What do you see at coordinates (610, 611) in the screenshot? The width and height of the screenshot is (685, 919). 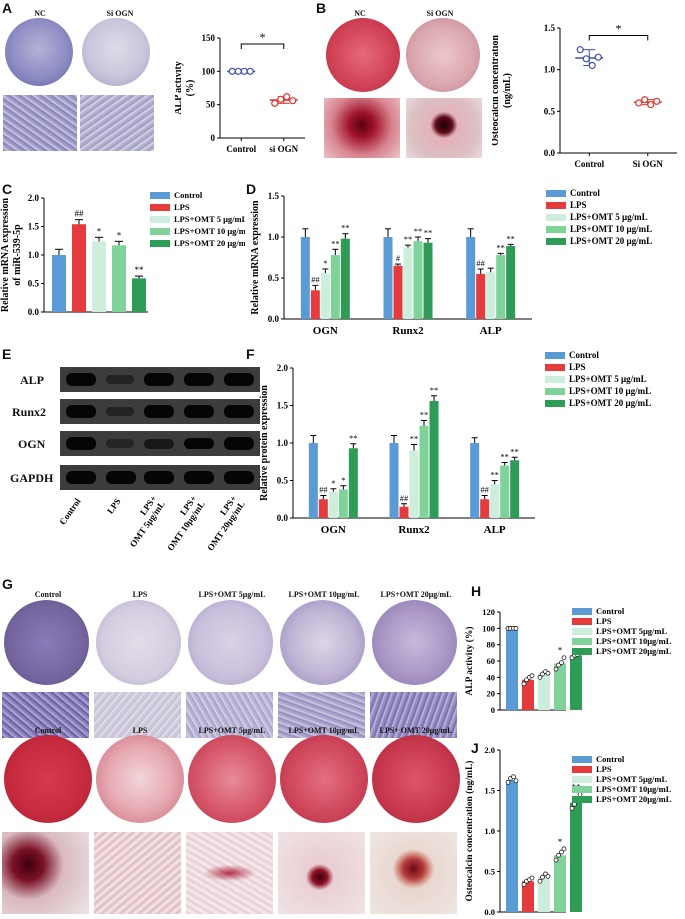 I see `chart-h-legend-label-0: Control` at bounding box center [610, 611].